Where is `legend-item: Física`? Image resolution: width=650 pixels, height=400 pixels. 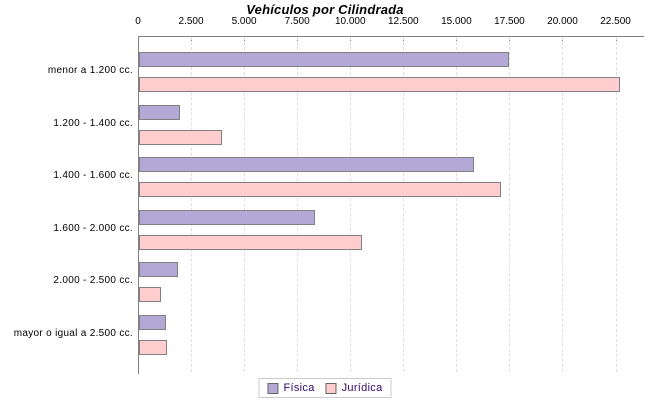
legend-item: Física is located at coordinates (290, 388).